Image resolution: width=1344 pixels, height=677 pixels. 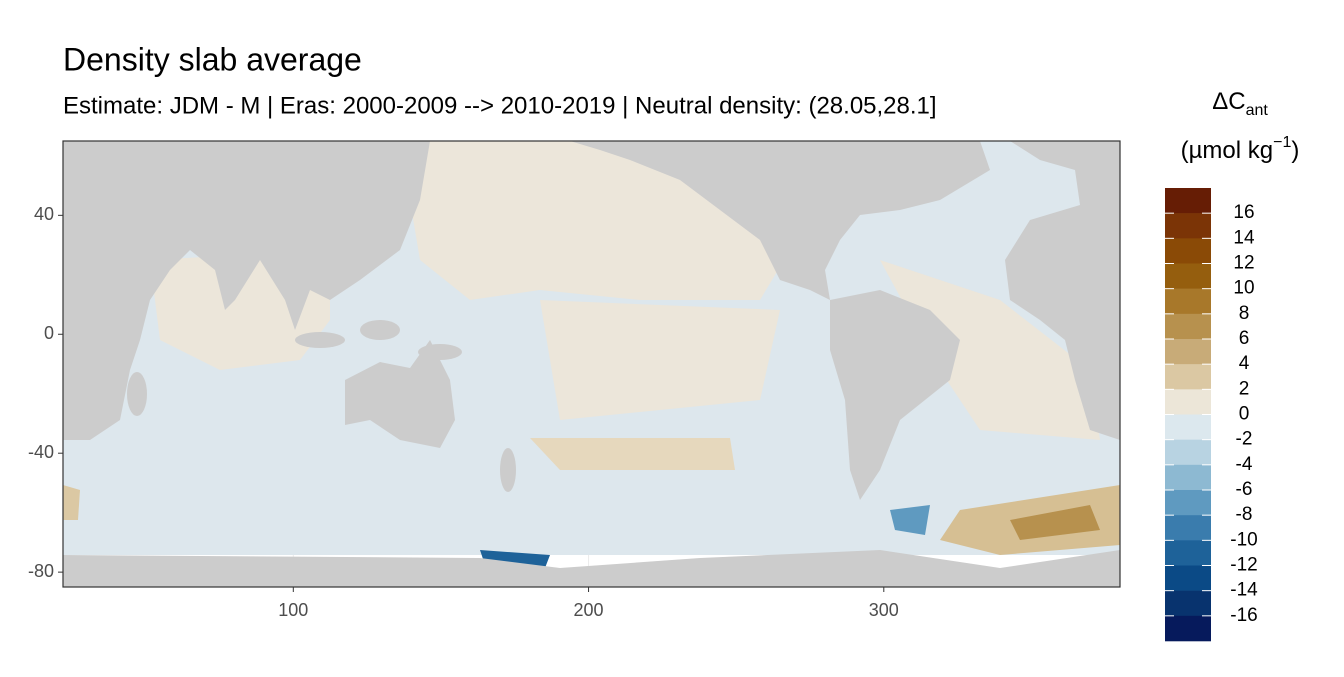 What do you see at coordinates (1244, 338) in the screenshot?
I see `legend-label: 6` at bounding box center [1244, 338].